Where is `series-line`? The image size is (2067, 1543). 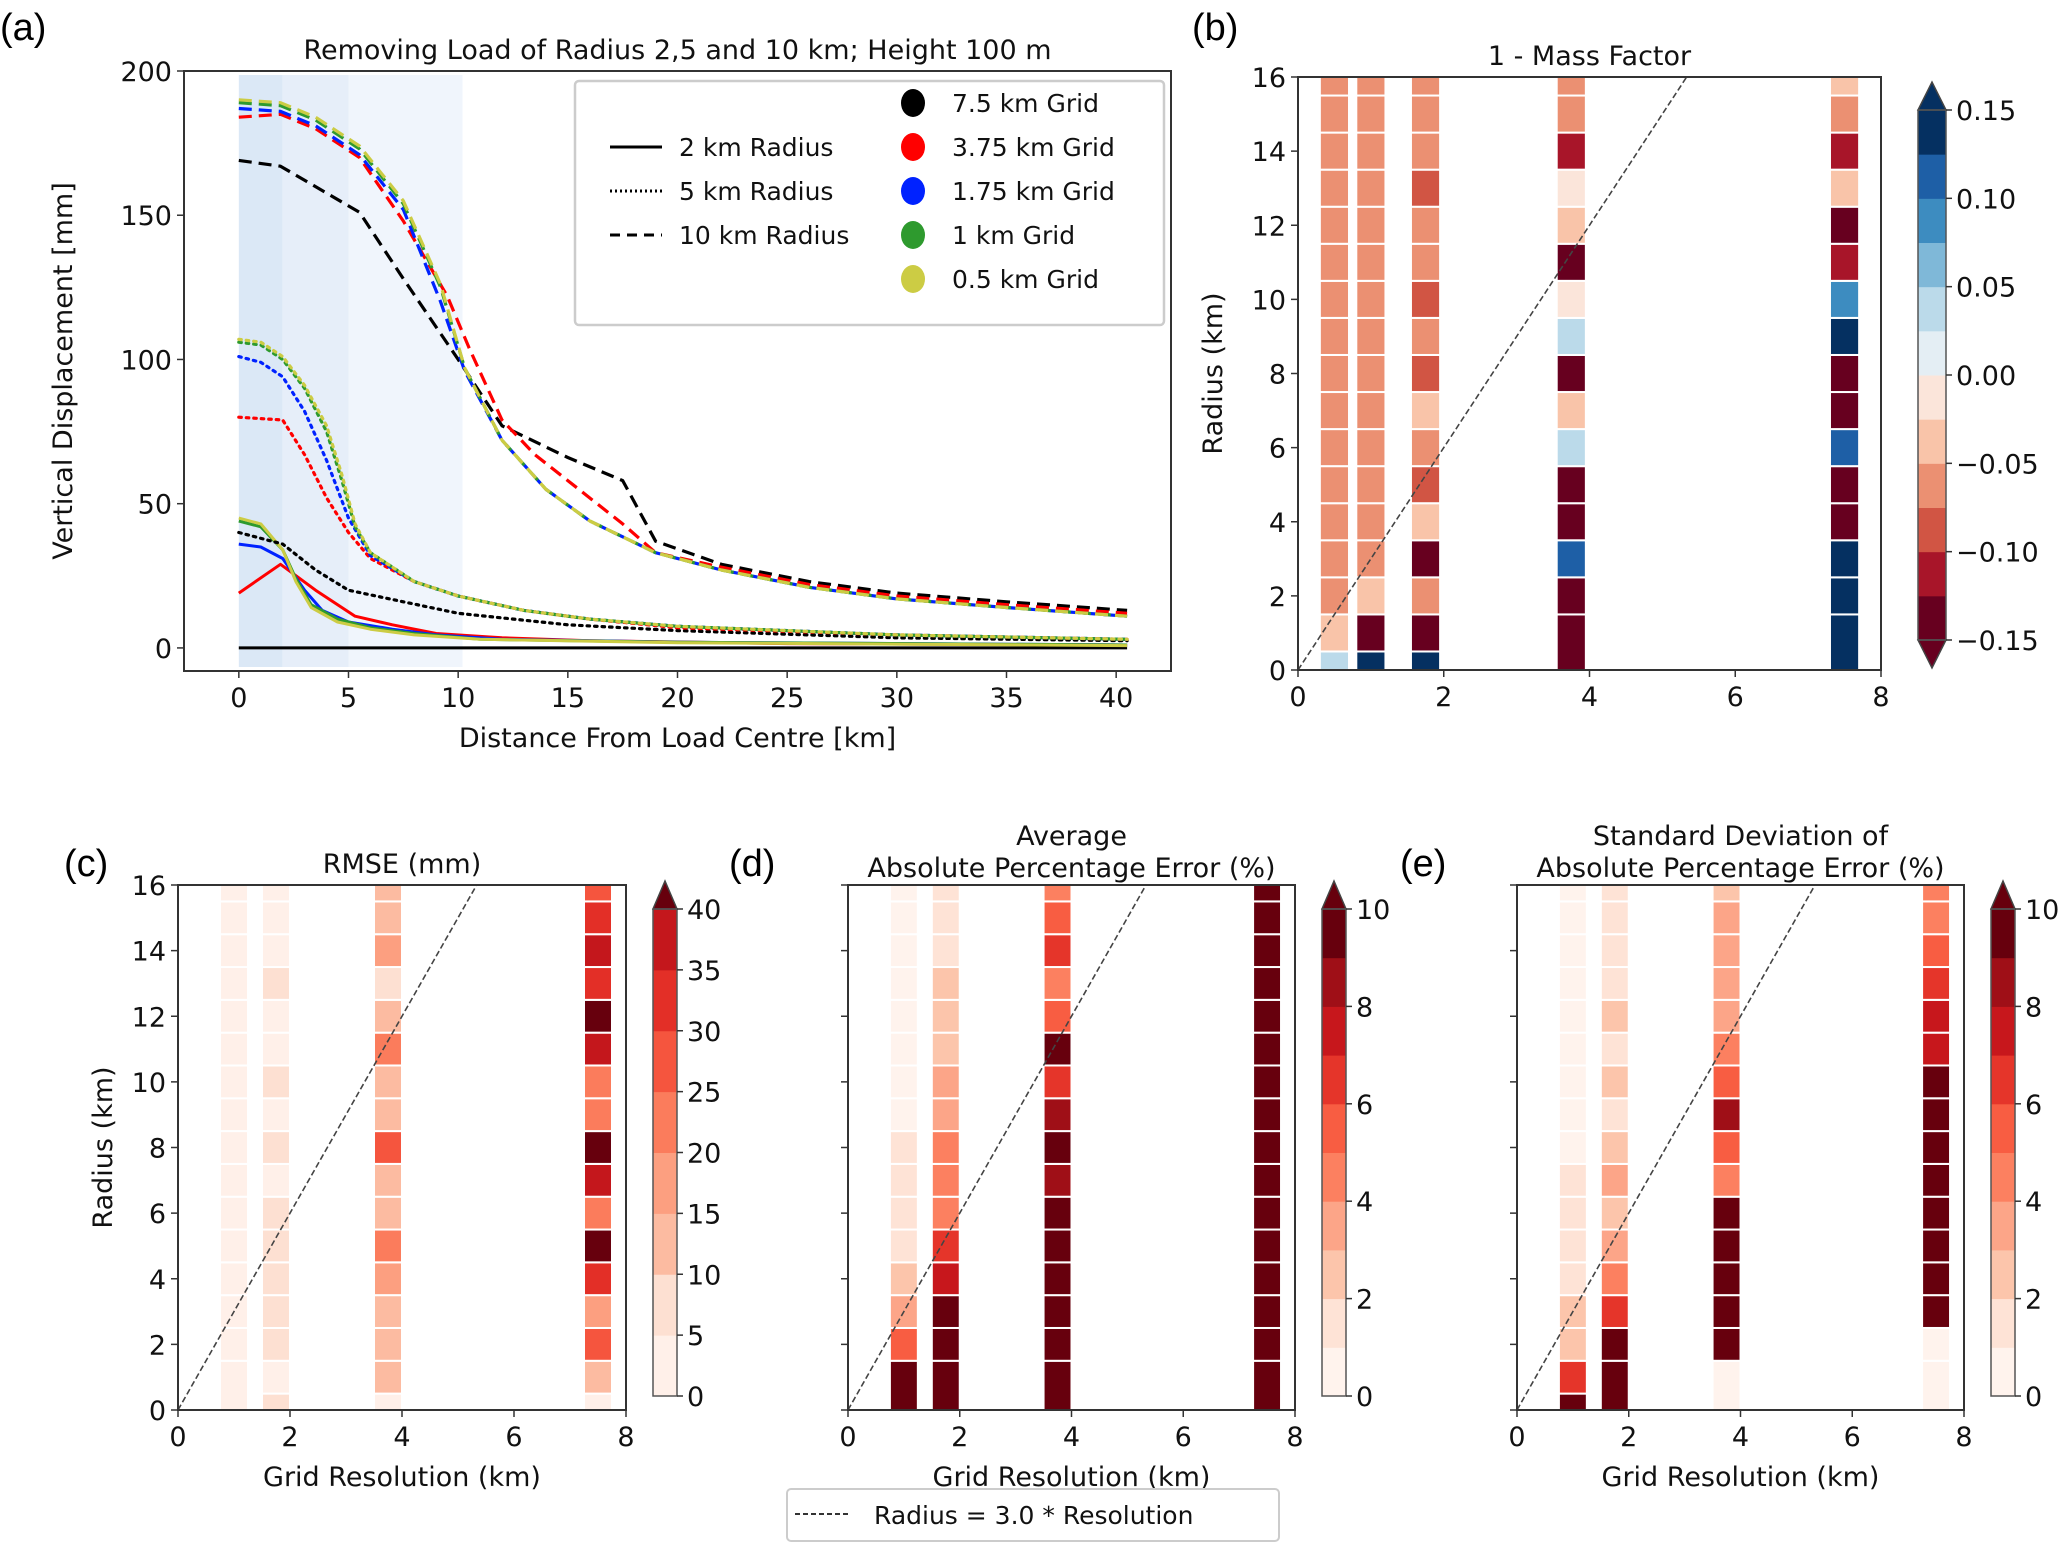
series-line is located at coordinates (683, 498).